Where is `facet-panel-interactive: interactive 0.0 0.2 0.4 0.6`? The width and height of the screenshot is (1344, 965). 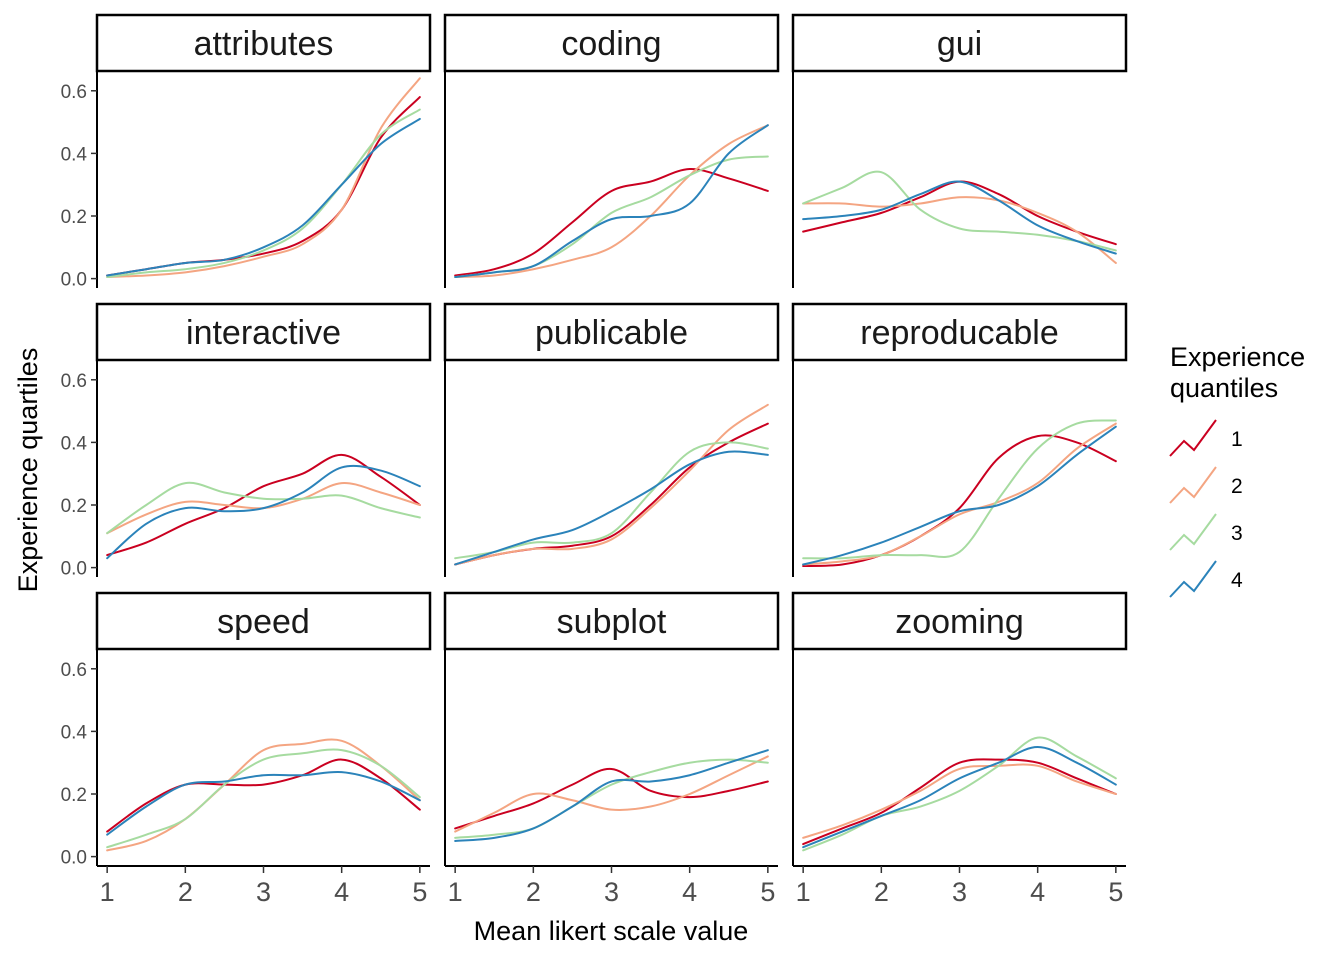
facet-panel-interactive: interactive 0.0 0.2 0.4 0.6 is located at coordinates (246, 441).